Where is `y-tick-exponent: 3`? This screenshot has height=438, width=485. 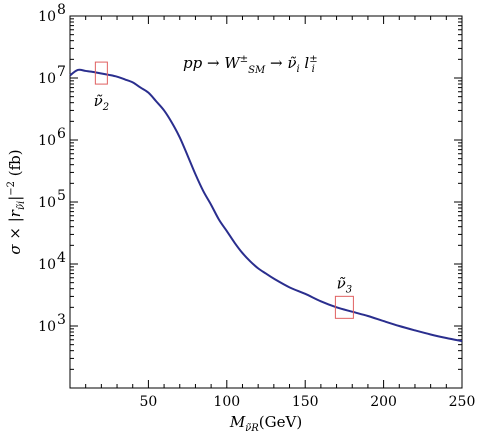
y-tick-exponent: 3 is located at coordinates (61, 320).